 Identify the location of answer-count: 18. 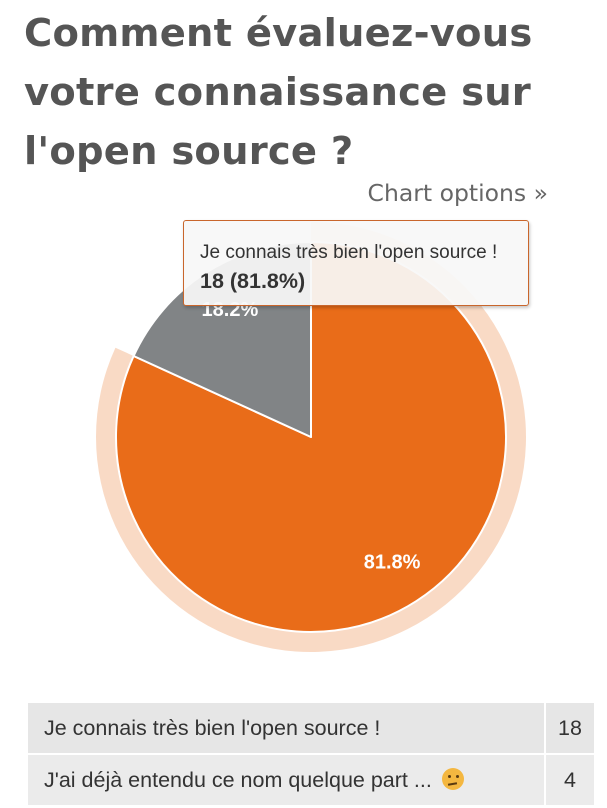
(570, 728).